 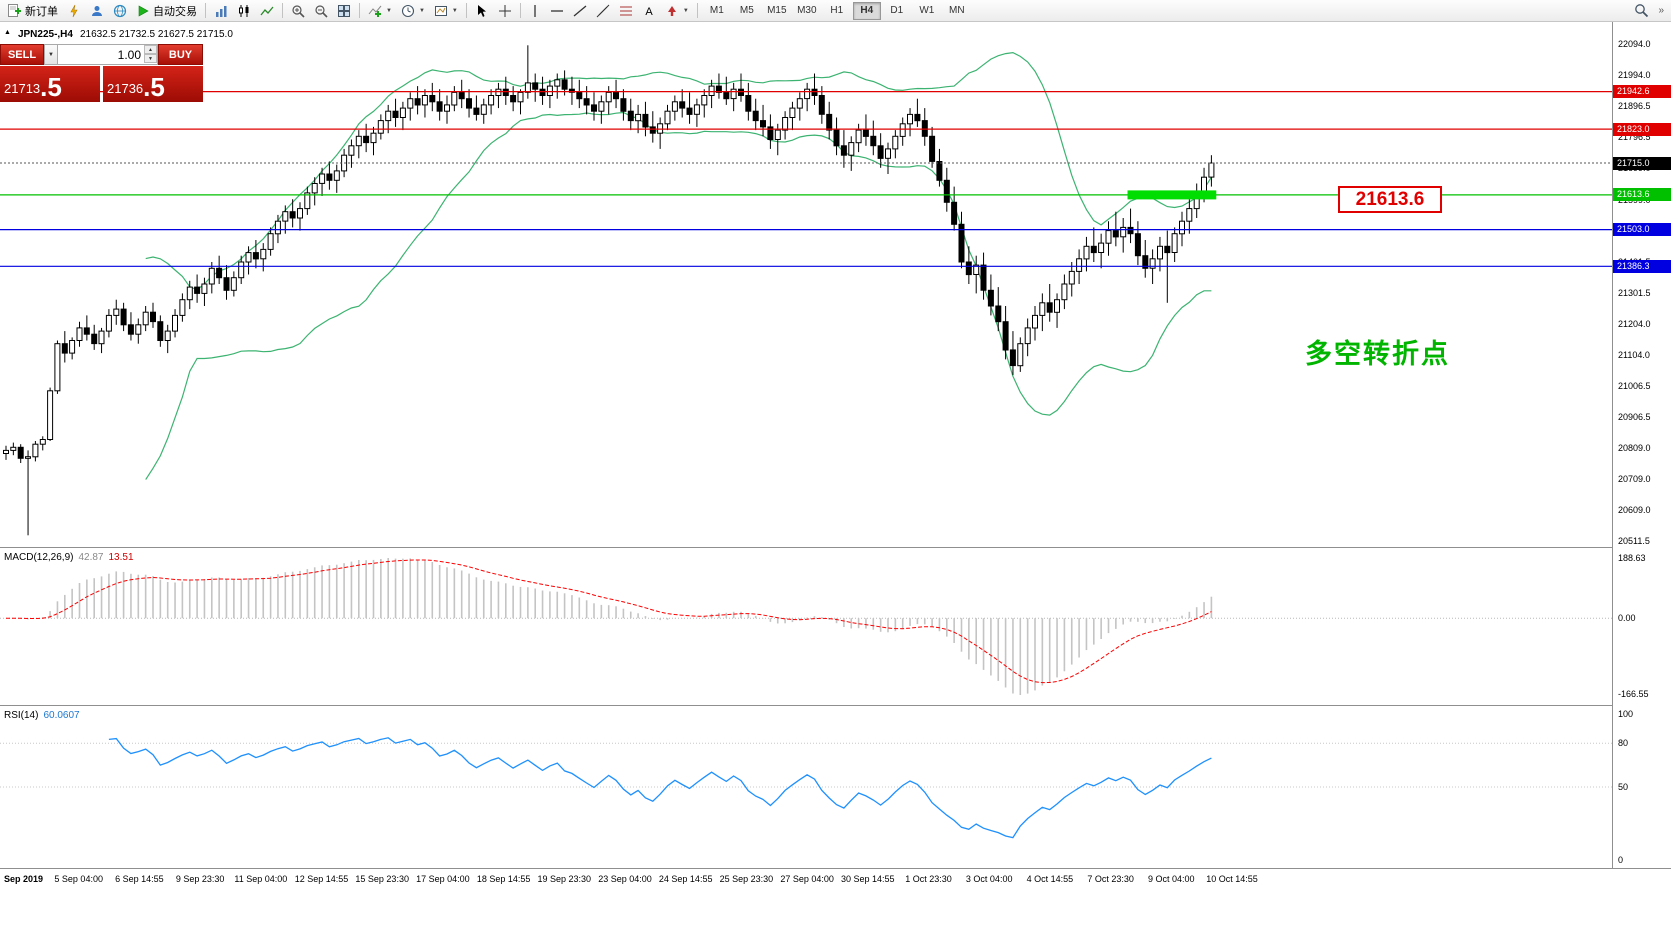 What do you see at coordinates (380, 11) in the screenshot?
I see `indicators-button: ▼` at bounding box center [380, 11].